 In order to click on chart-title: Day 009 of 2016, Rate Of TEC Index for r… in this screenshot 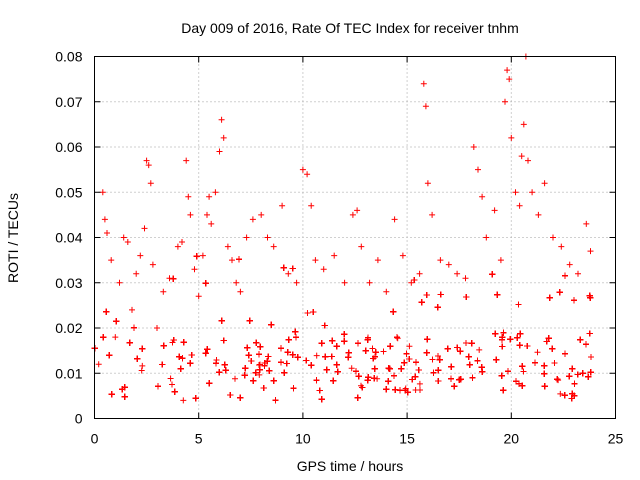, I will do `click(349, 28)`.